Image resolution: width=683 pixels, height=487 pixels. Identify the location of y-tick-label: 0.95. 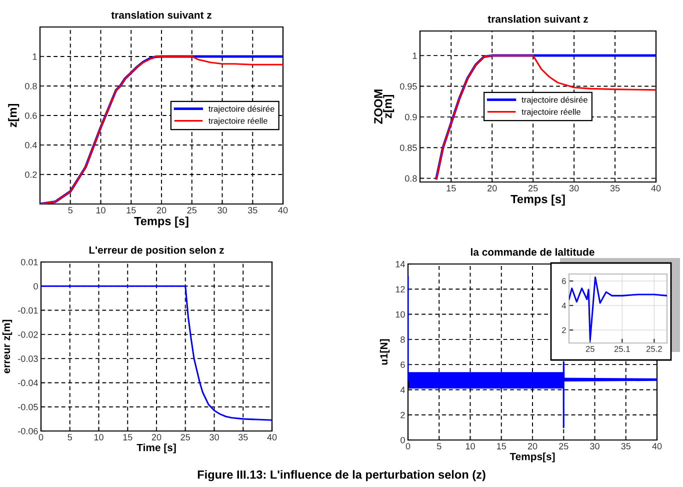
(408, 86).